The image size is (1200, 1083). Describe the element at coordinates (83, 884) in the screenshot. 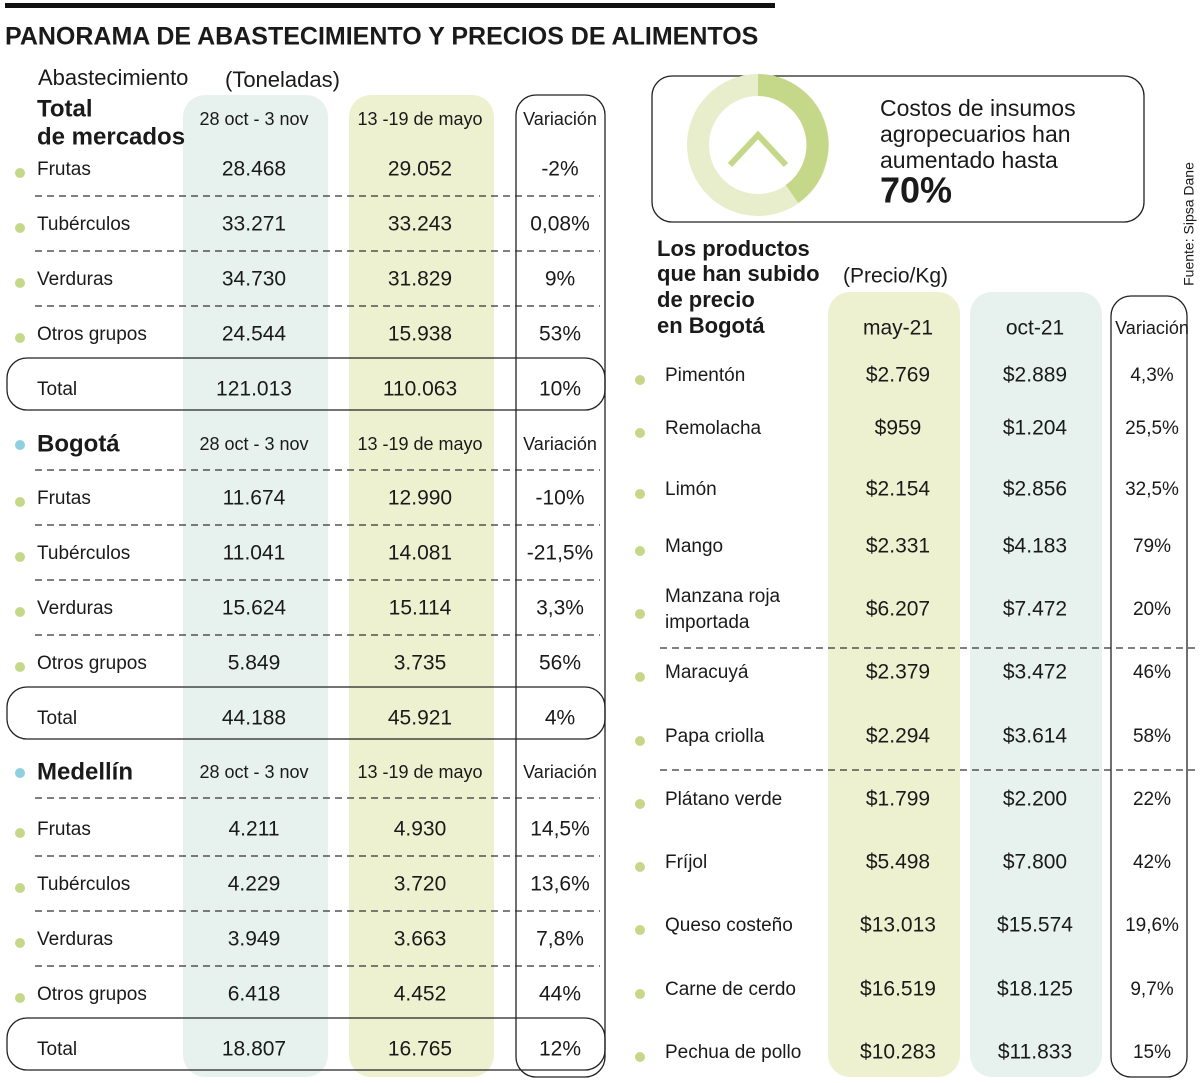

I see `row-label: Tubérculos` at that location.